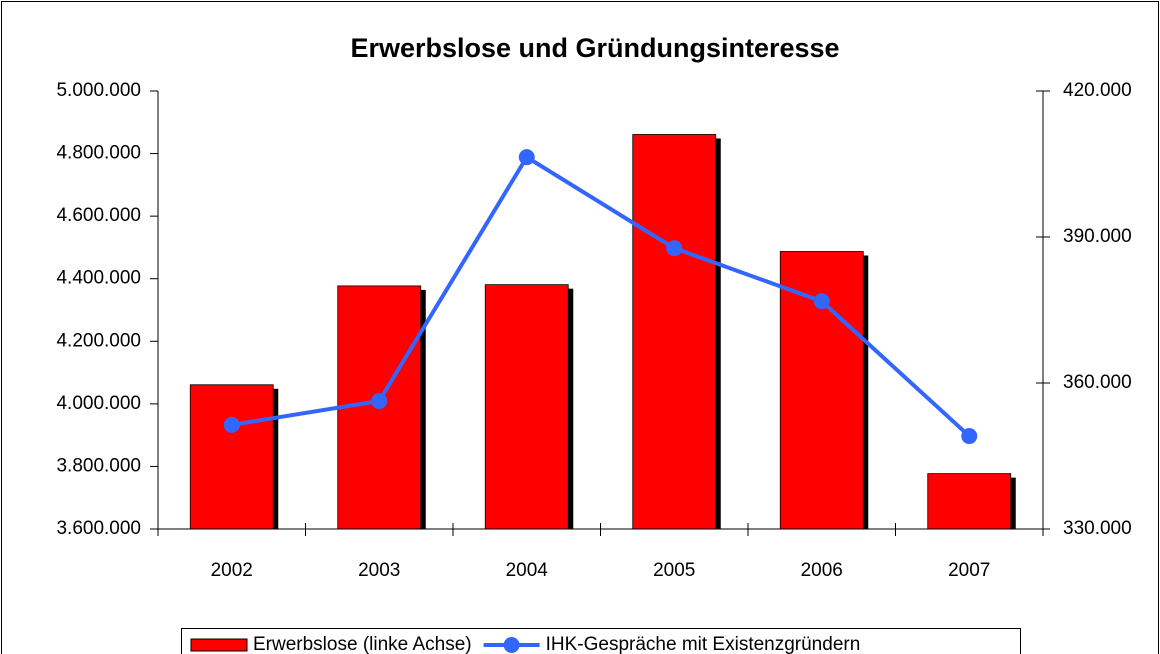  I want to click on y-tick-label: 3.600.000, so click(98, 528).